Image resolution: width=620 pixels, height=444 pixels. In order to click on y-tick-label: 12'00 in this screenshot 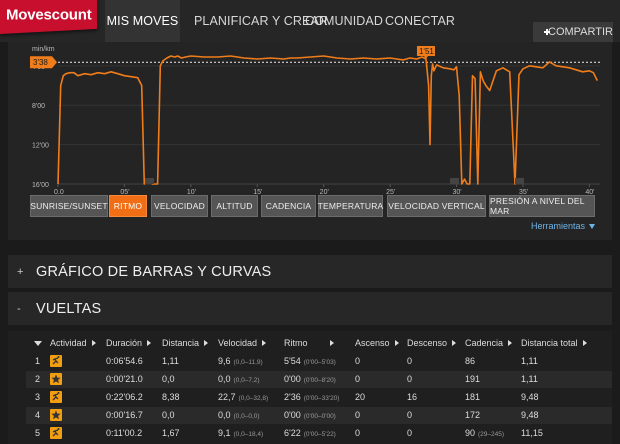, I will do `click(40, 146)`.